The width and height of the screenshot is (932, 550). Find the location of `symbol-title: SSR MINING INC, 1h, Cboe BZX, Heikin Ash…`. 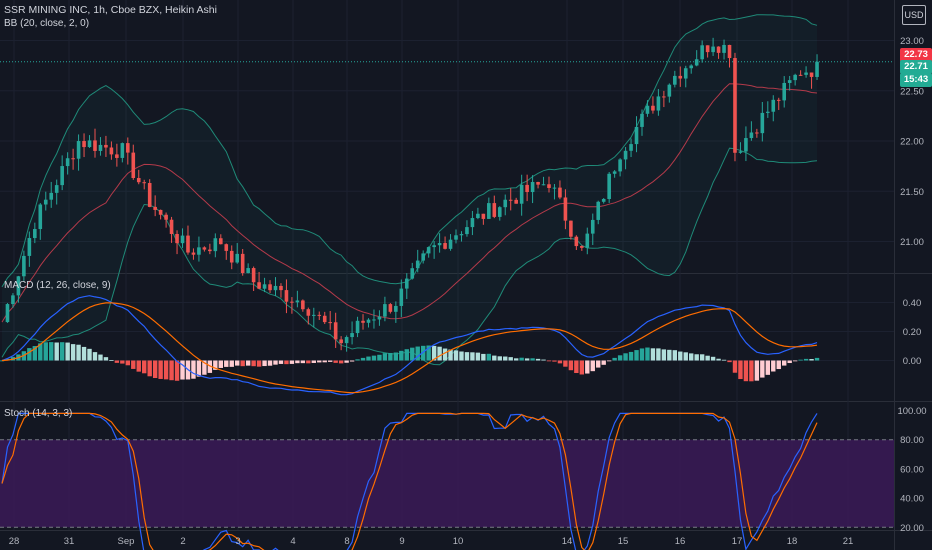

symbol-title: SSR MINING INC, 1h, Cboe BZX, Heikin Ash… is located at coordinates (110, 10).